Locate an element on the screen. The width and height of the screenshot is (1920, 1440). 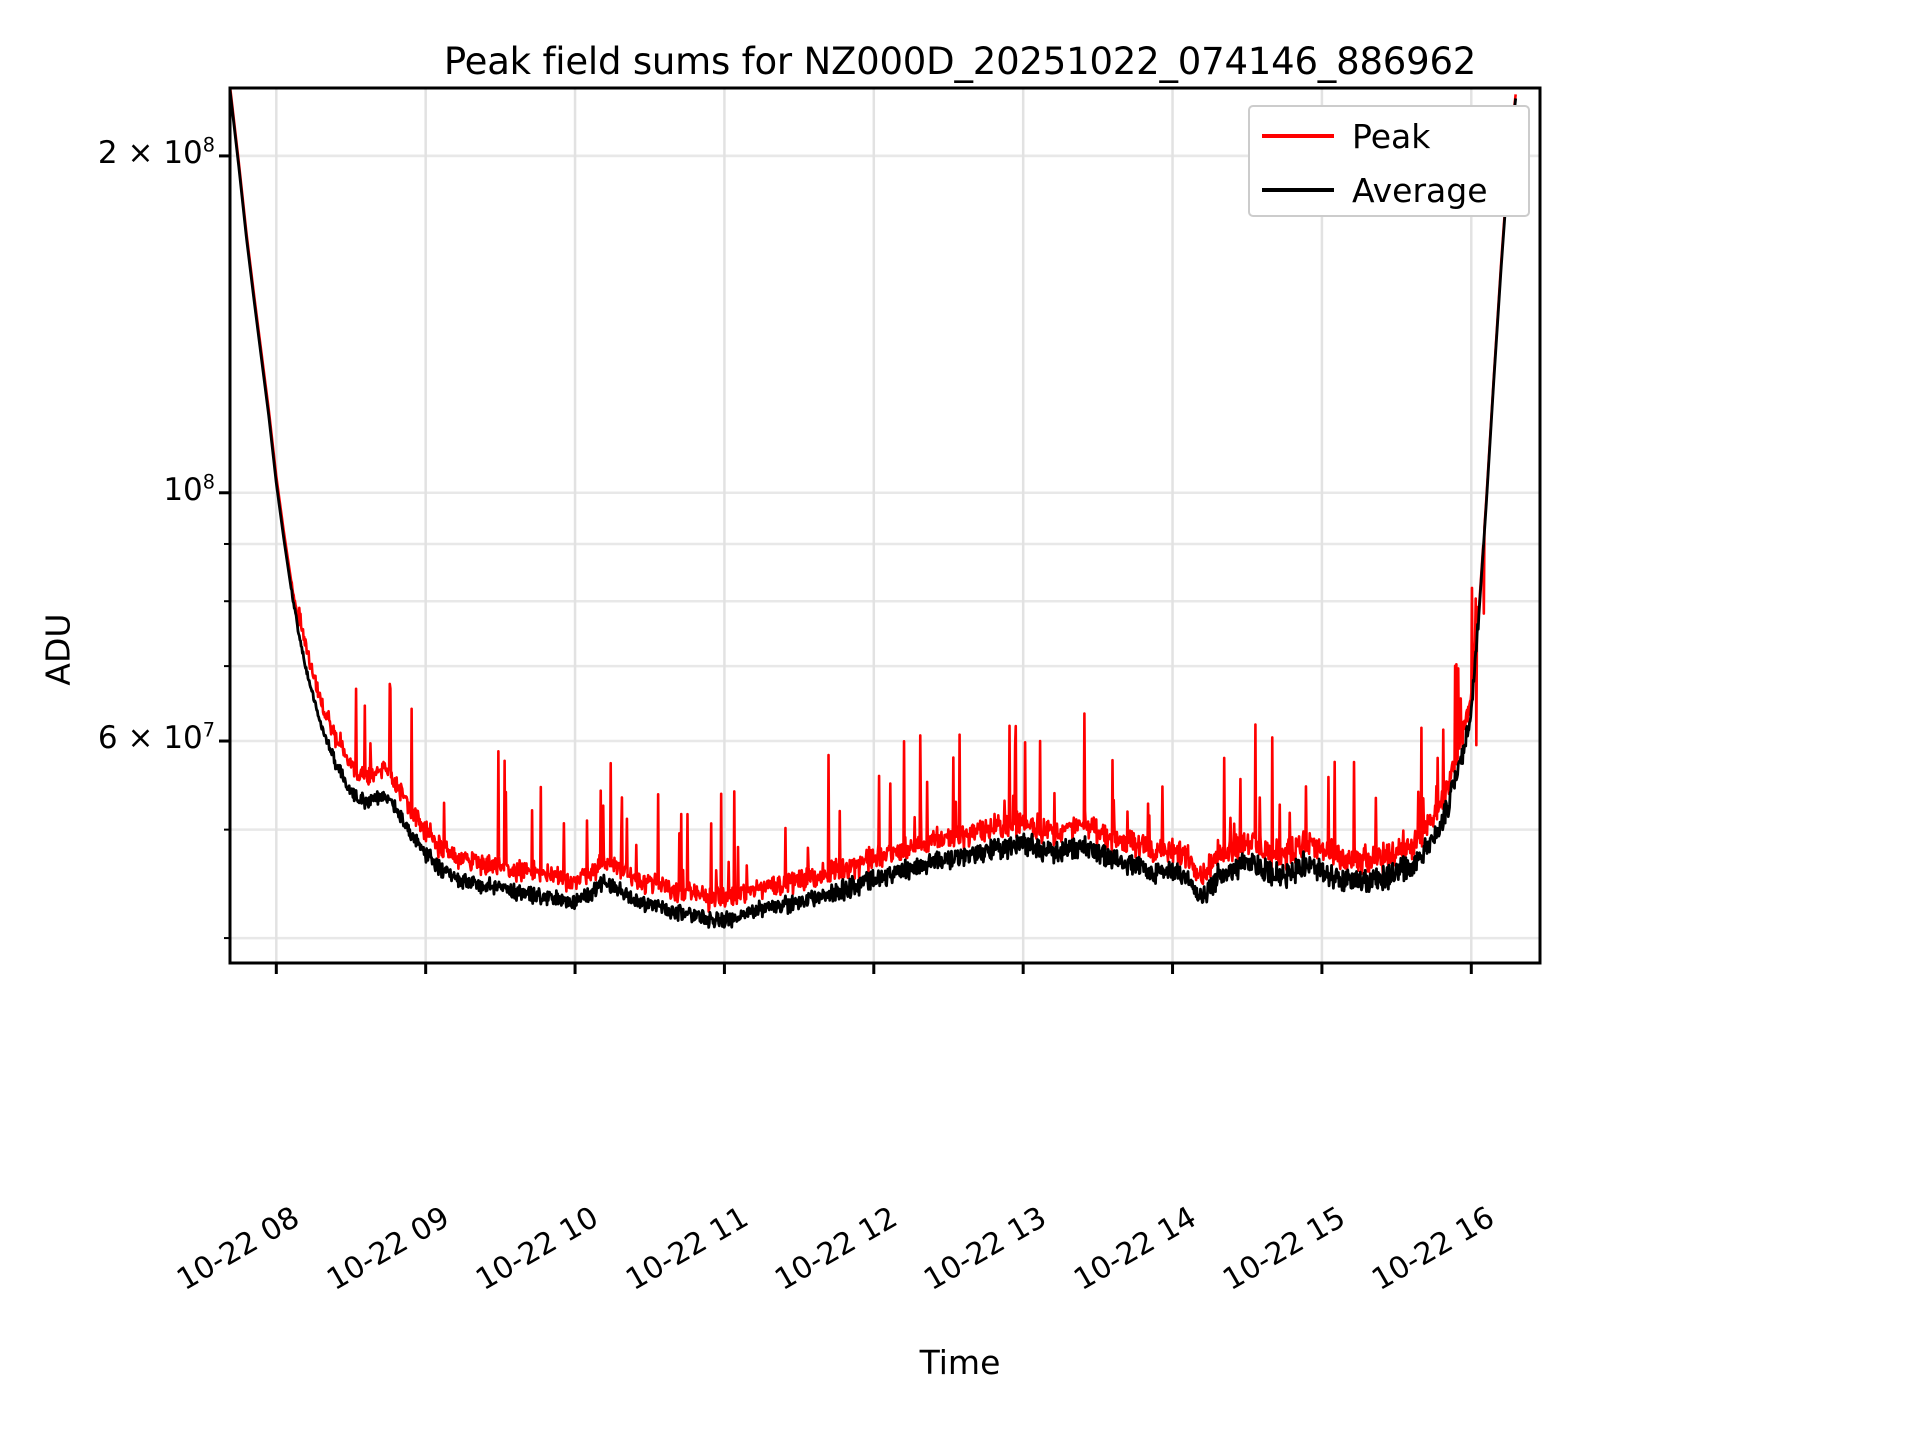
y-tick-label: 108 is located at coordinates (189, 489).